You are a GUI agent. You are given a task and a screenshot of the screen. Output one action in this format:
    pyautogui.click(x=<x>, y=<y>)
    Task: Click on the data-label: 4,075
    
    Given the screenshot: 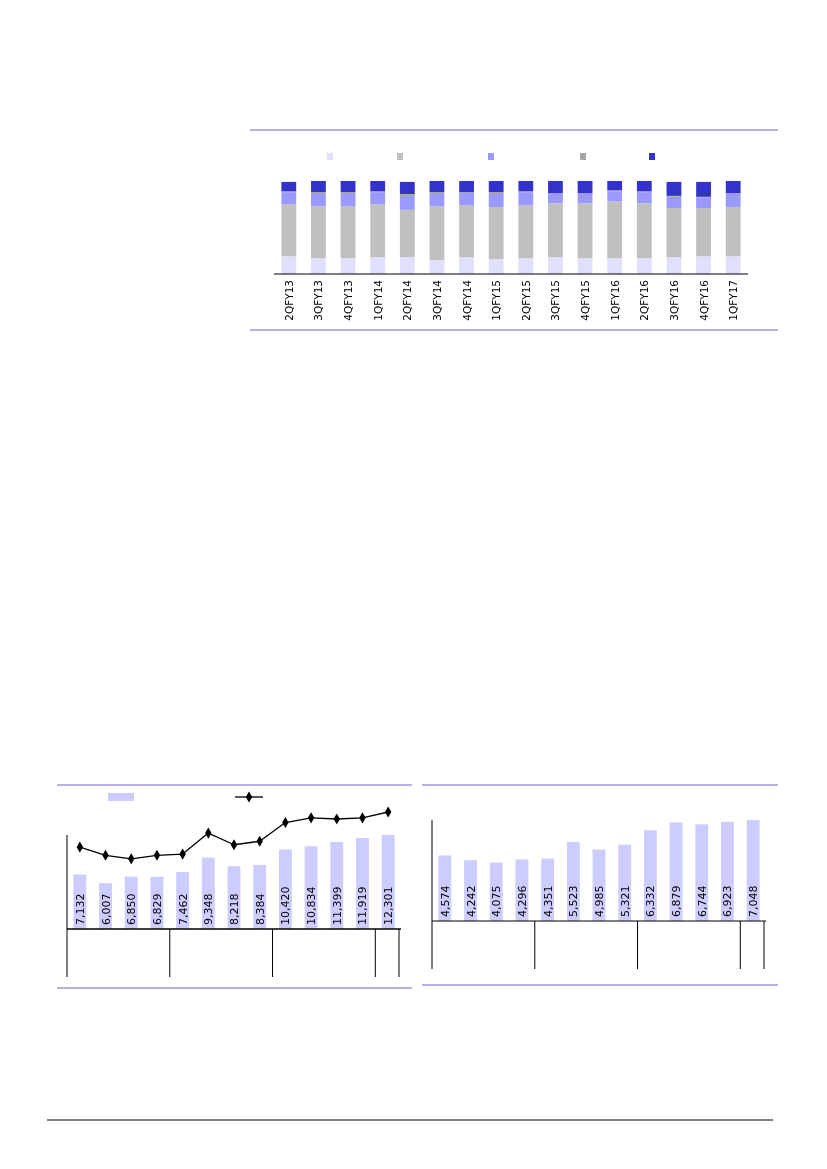 What is the action you would take?
    pyautogui.click(x=497, y=901)
    